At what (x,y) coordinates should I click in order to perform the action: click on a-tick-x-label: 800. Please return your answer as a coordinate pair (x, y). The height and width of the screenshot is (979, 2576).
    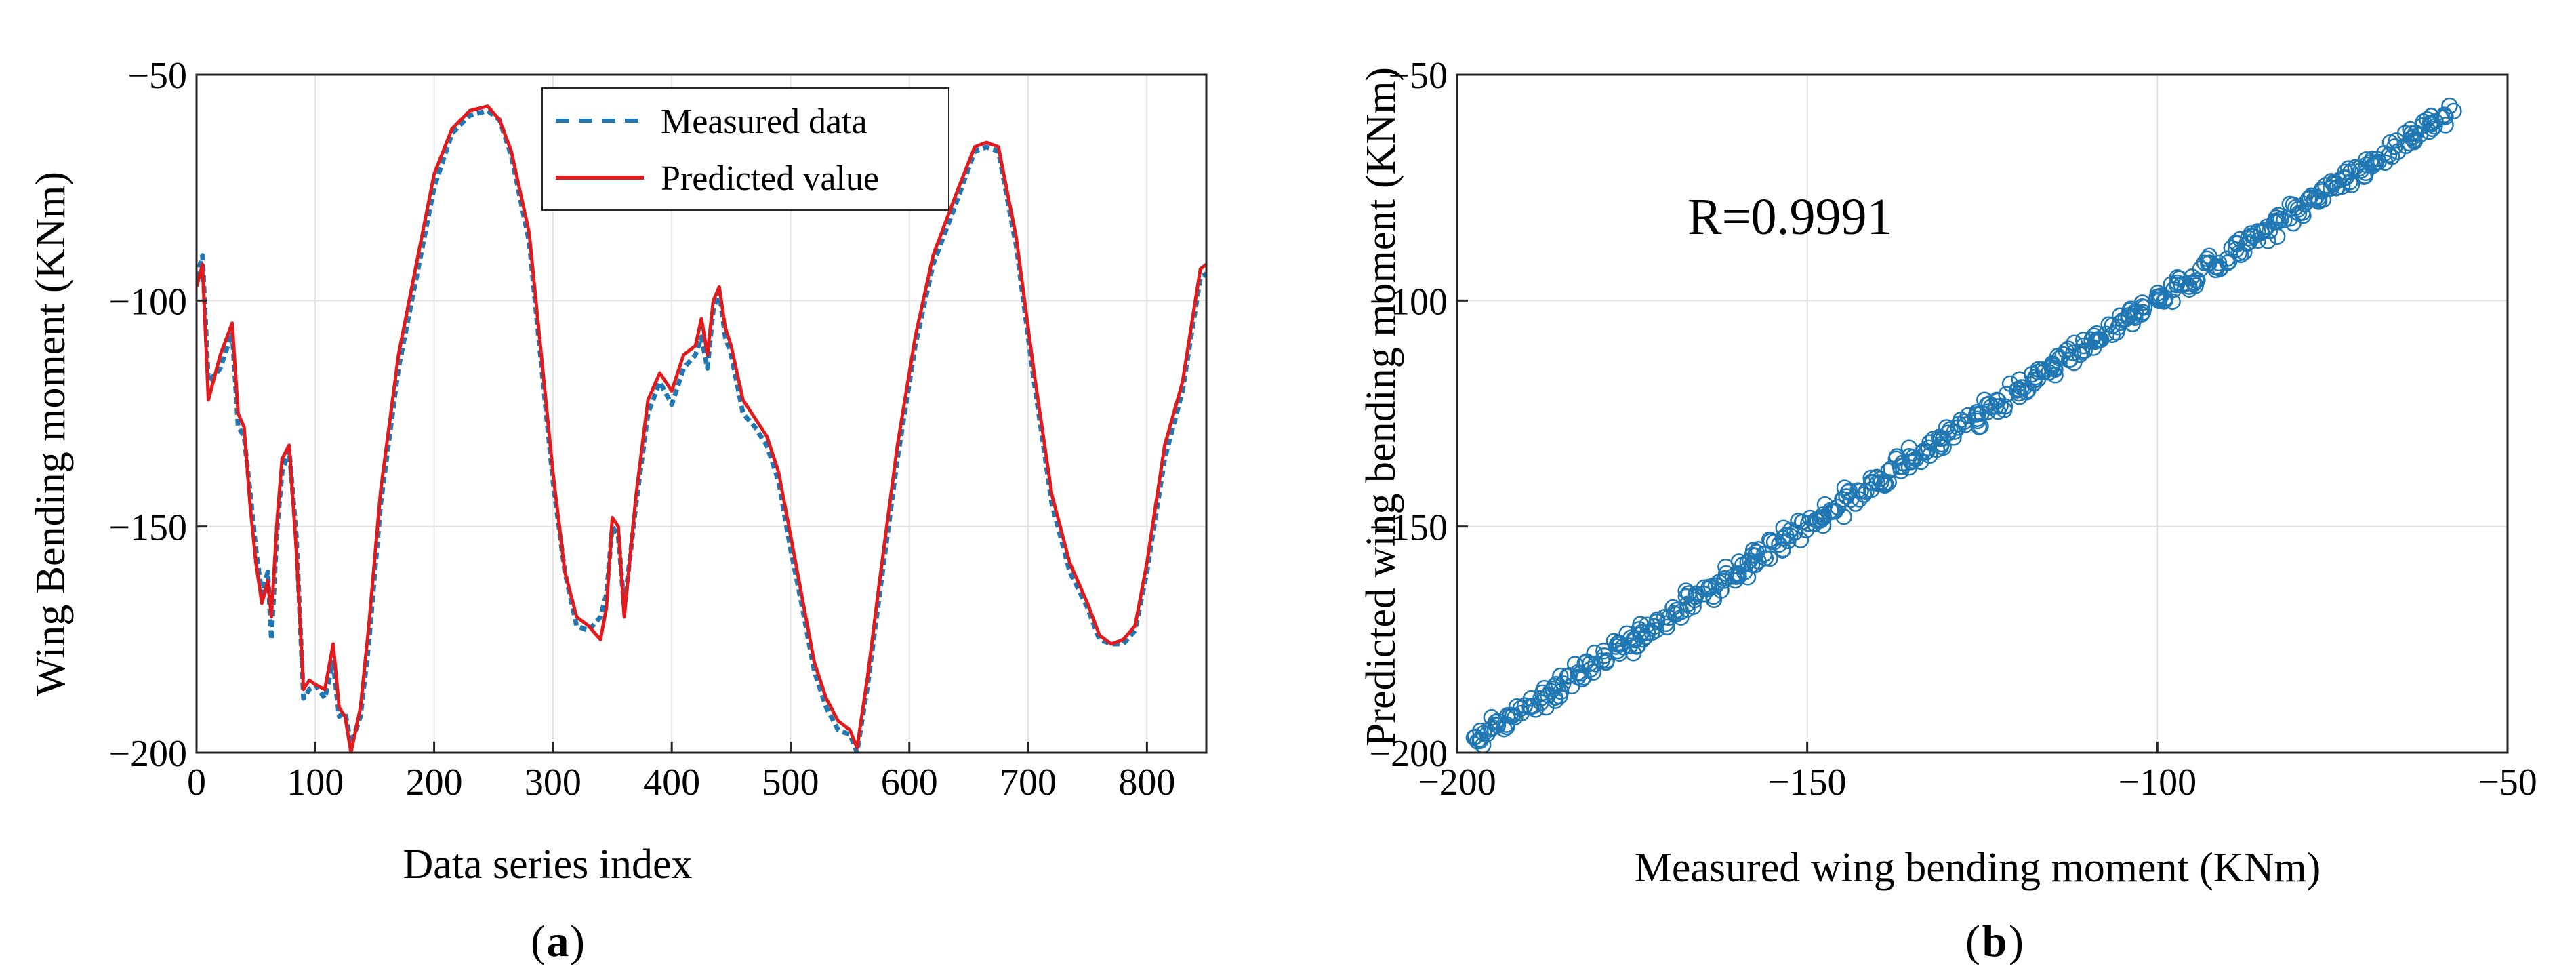
    Looking at the image, I should click on (1146, 782).